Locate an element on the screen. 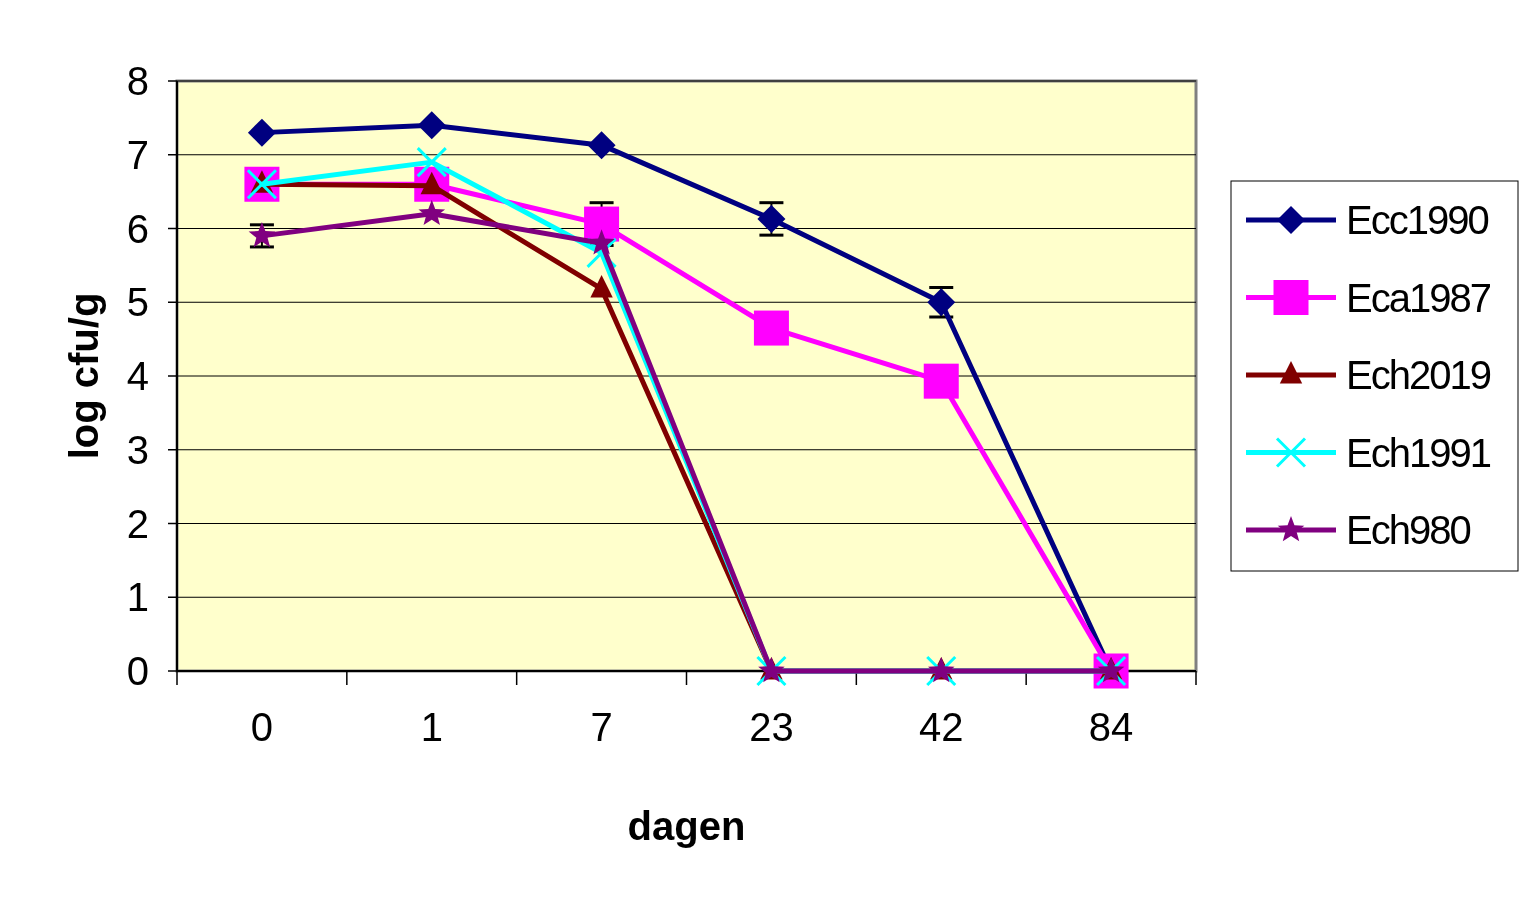 The height and width of the screenshot is (909, 1520). legend-label: Ecc1990 is located at coordinates (1417, 220).